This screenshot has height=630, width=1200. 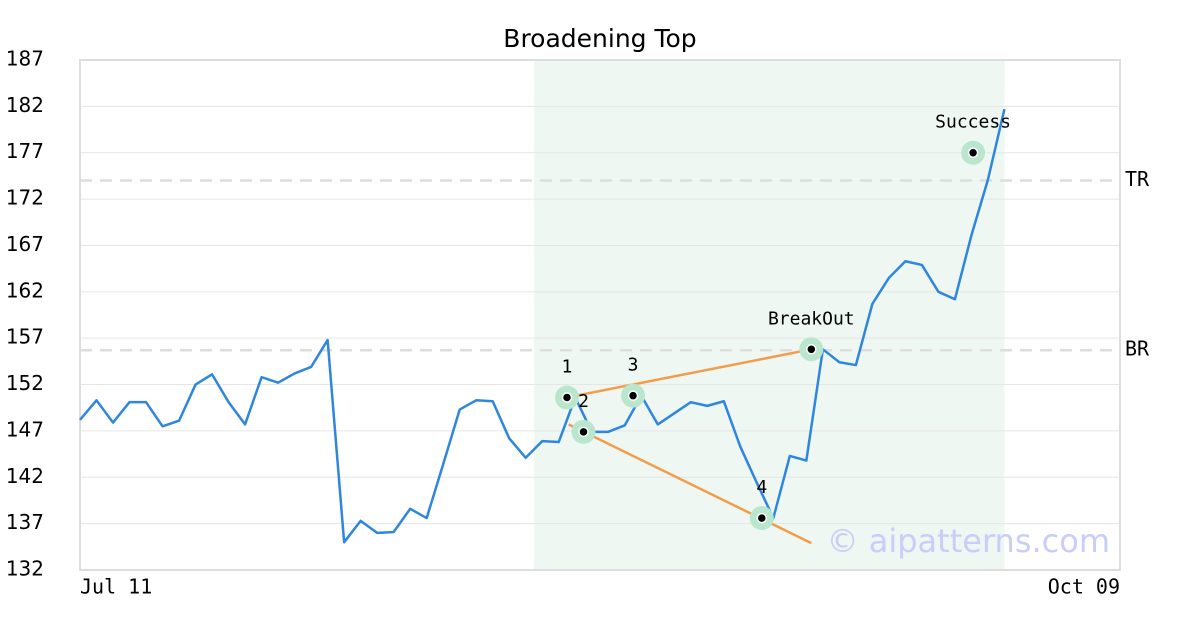 What do you see at coordinates (583, 401) in the screenshot?
I see `pattern-point-label: 2` at bounding box center [583, 401].